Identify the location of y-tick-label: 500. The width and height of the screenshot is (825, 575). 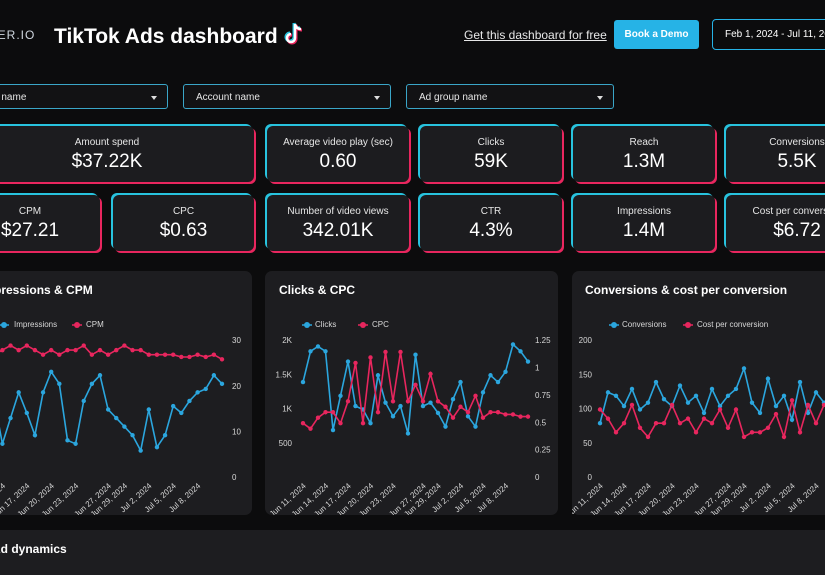
(286, 443).